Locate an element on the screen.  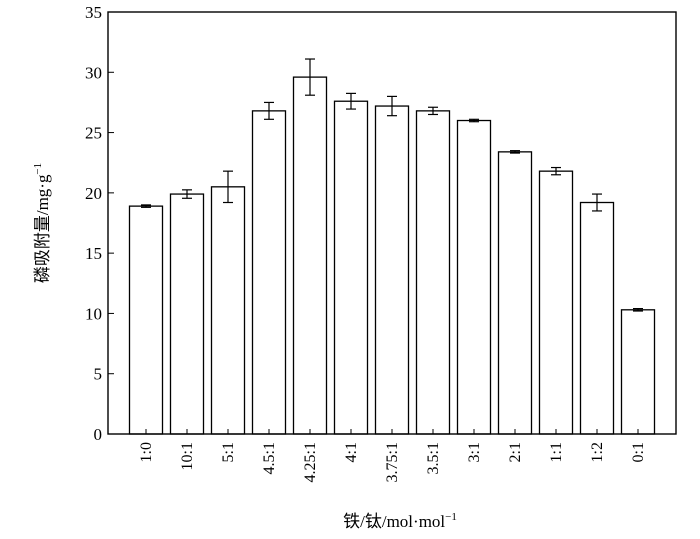
y-tick-label: 25 is located at coordinates (93, 133).